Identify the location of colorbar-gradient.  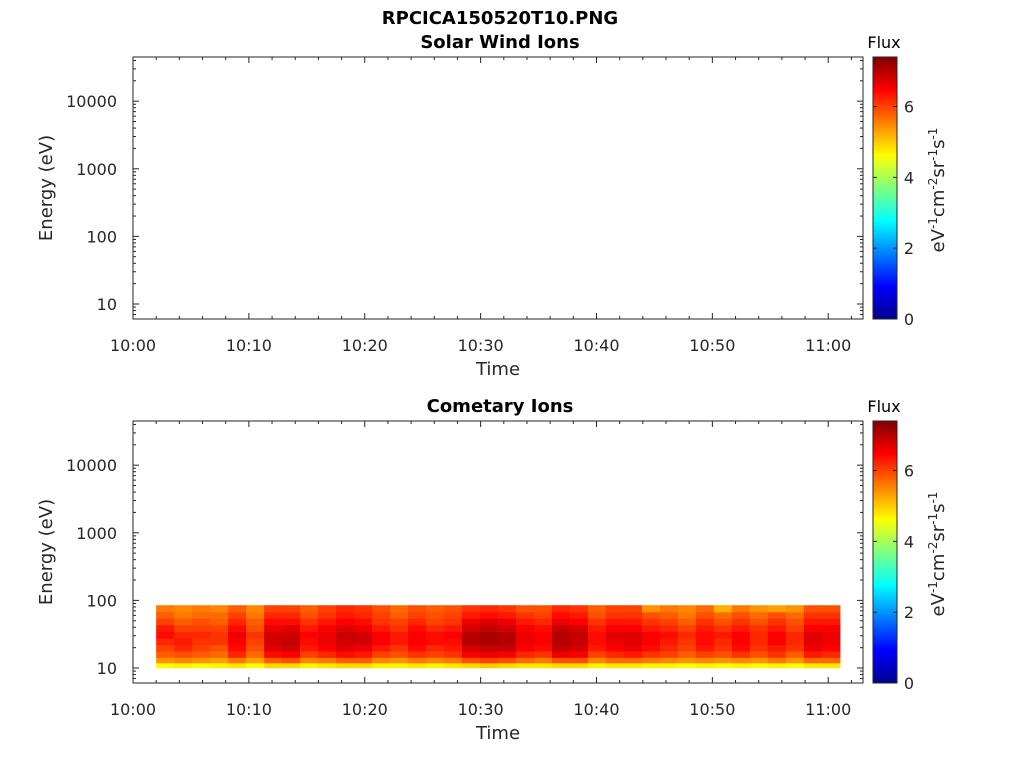
(885, 188).